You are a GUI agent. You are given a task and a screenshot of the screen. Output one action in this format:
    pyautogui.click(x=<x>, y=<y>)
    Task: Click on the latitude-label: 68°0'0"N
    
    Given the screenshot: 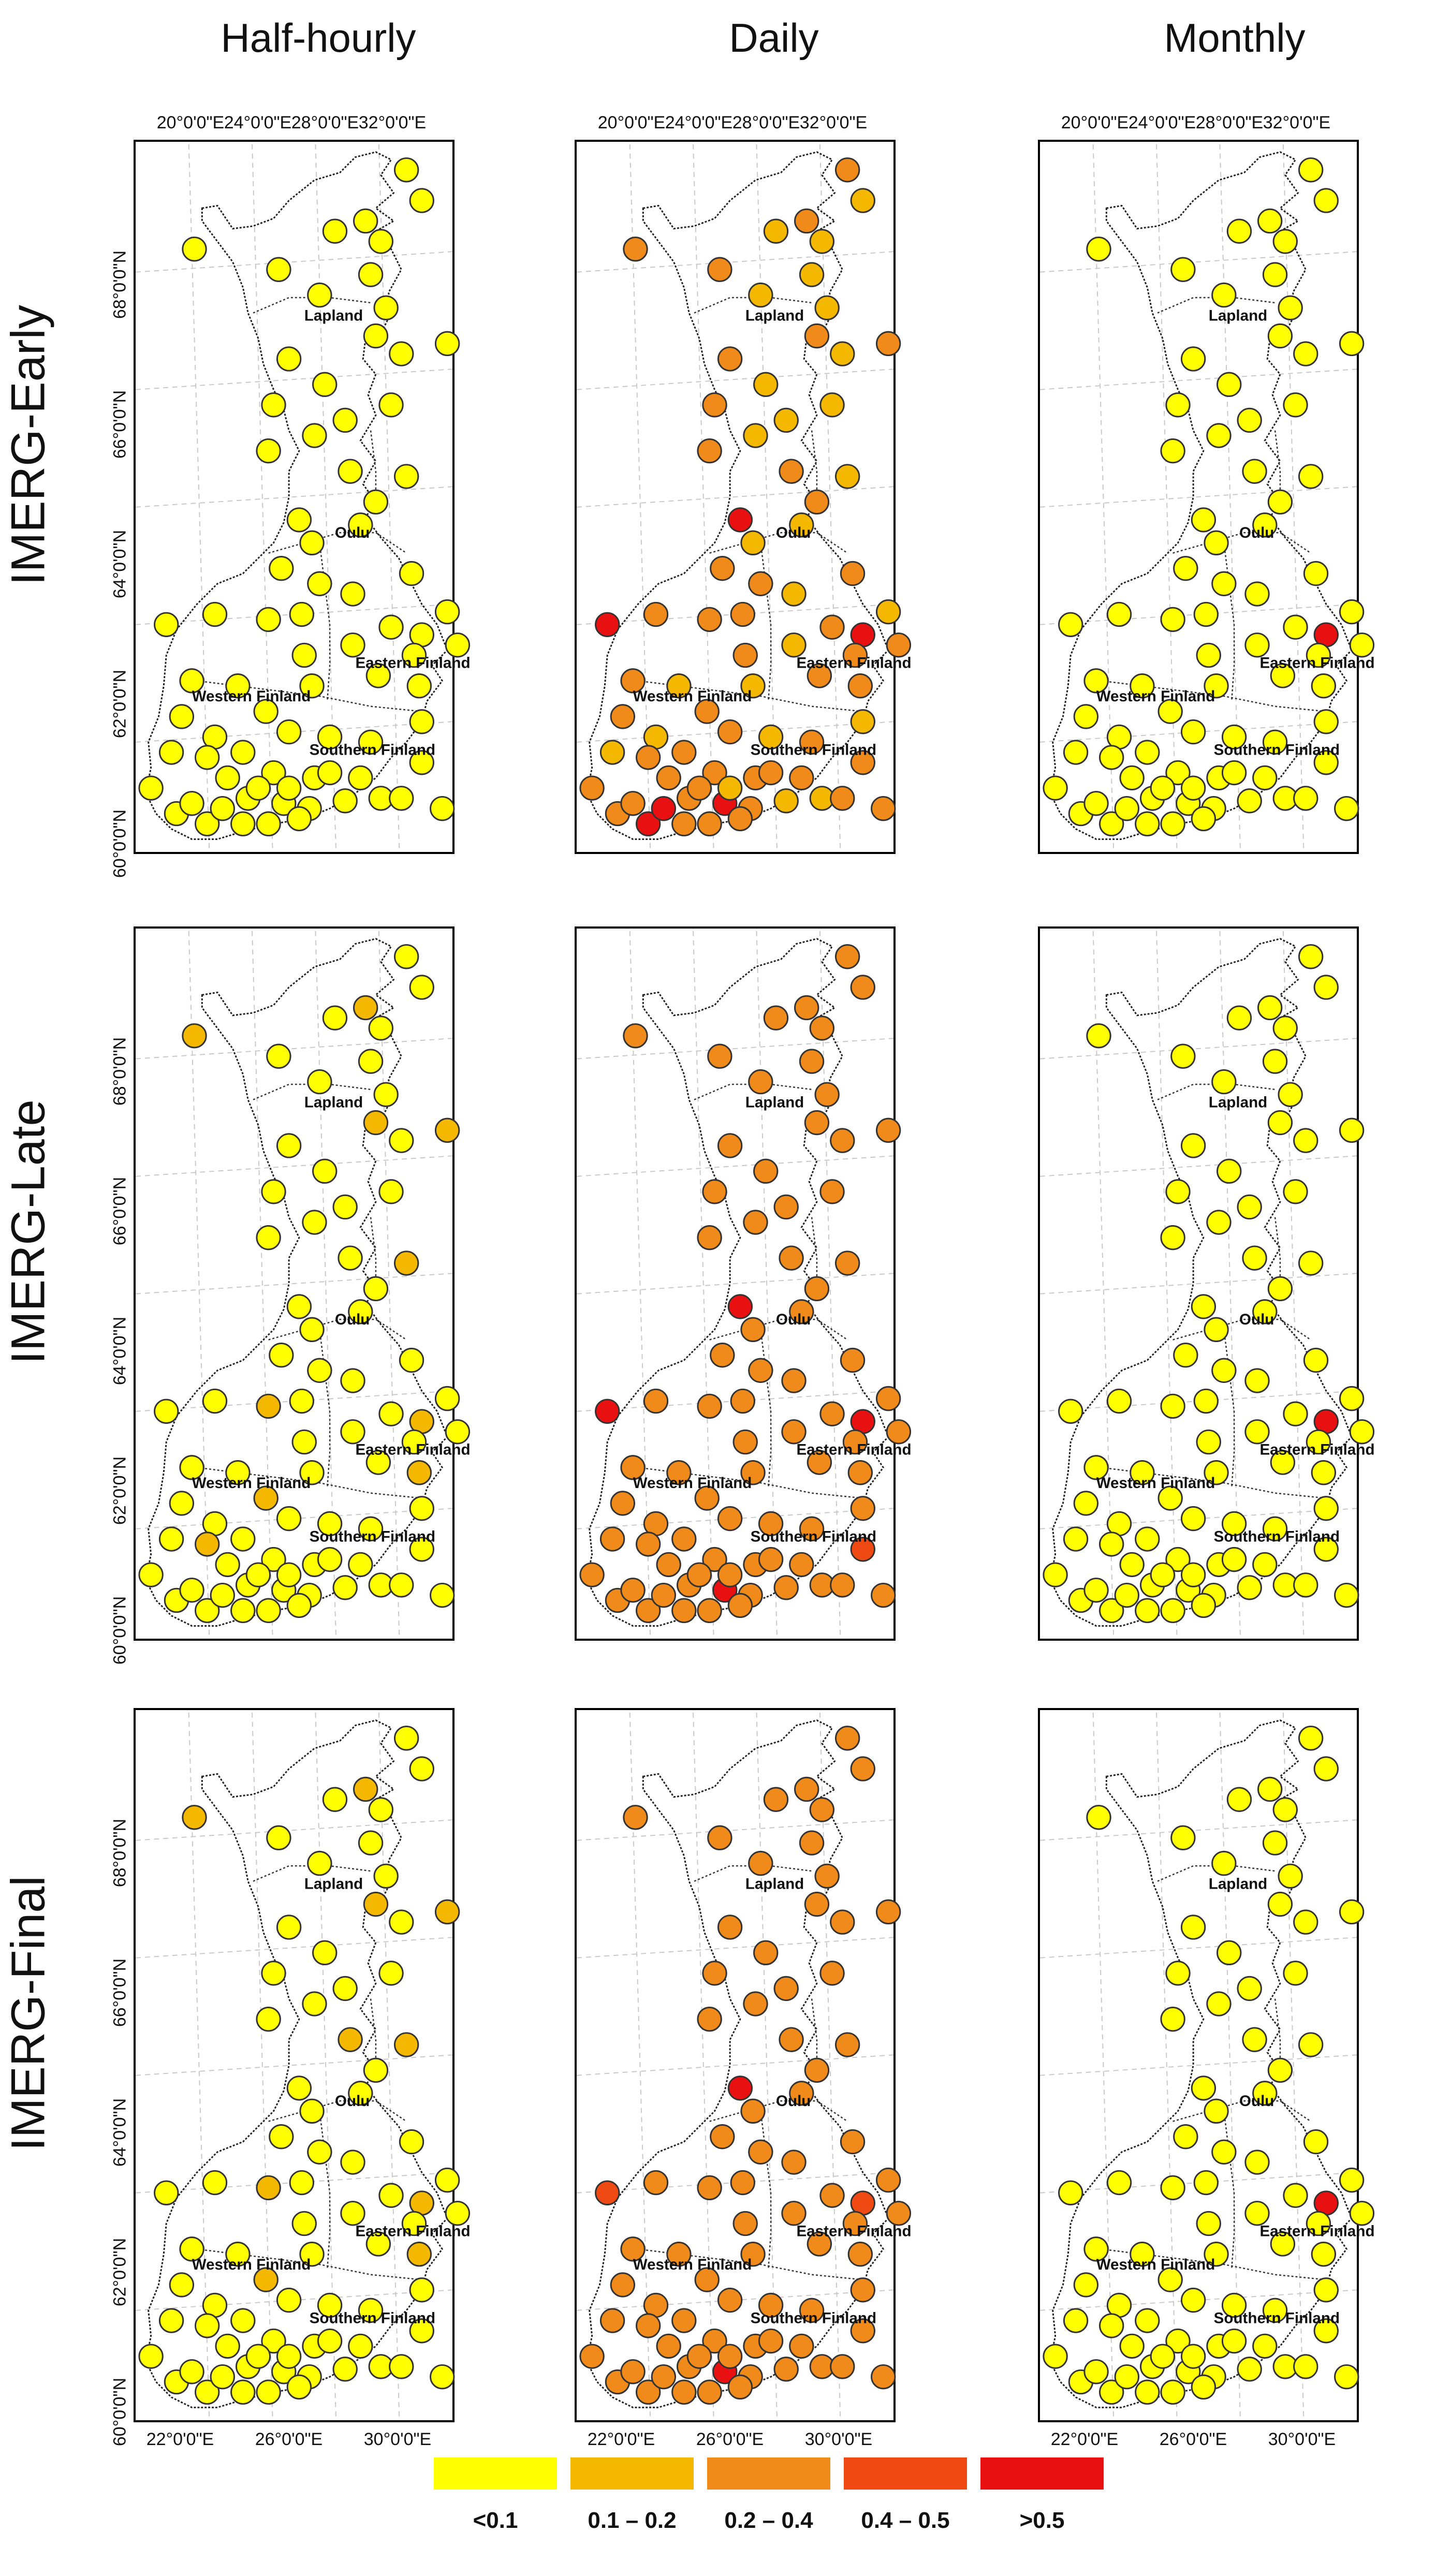 What is the action you would take?
    pyautogui.click(x=120, y=1853)
    